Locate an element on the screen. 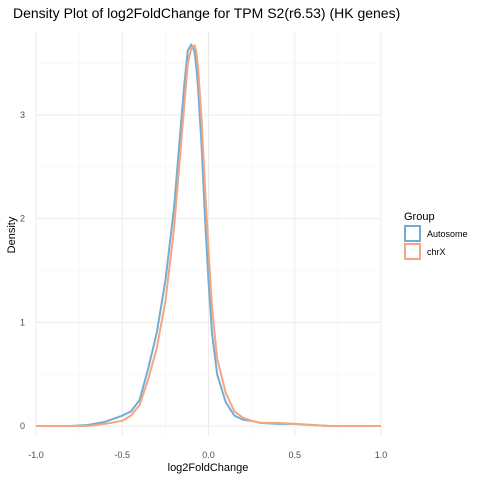 Image resolution: width=480 pixels, height=480 pixels. y-tick-label: 0 is located at coordinates (22, 426).